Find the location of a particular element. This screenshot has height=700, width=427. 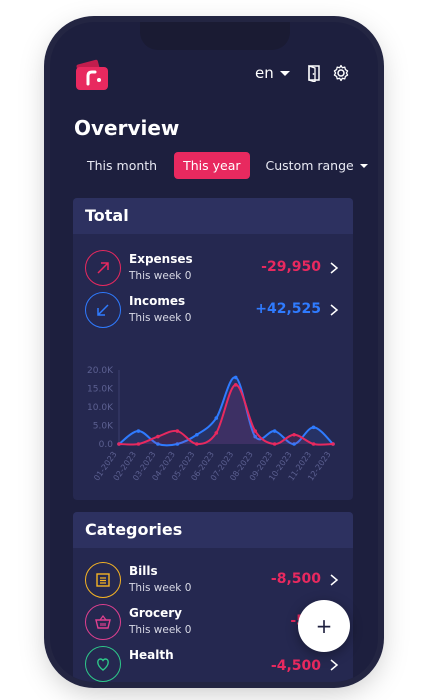

grocery-week: This week 0 is located at coordinates (160, 630).